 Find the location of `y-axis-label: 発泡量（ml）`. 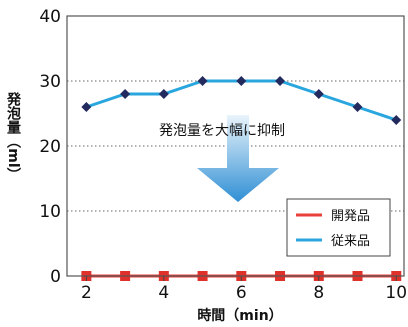

y-axis-label: 発泡量（ml） is located at coordinates (13, 137).